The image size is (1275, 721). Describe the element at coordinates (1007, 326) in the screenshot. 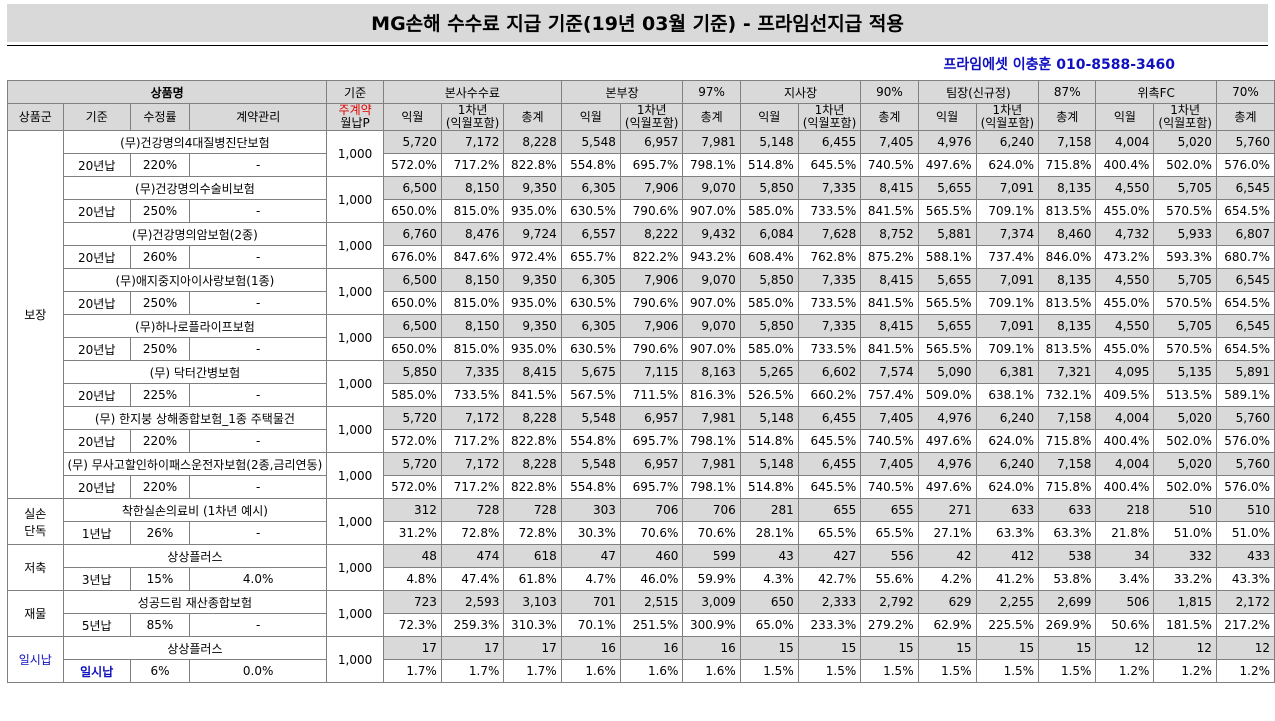

I see `amount-cell: 7,091` at that location.